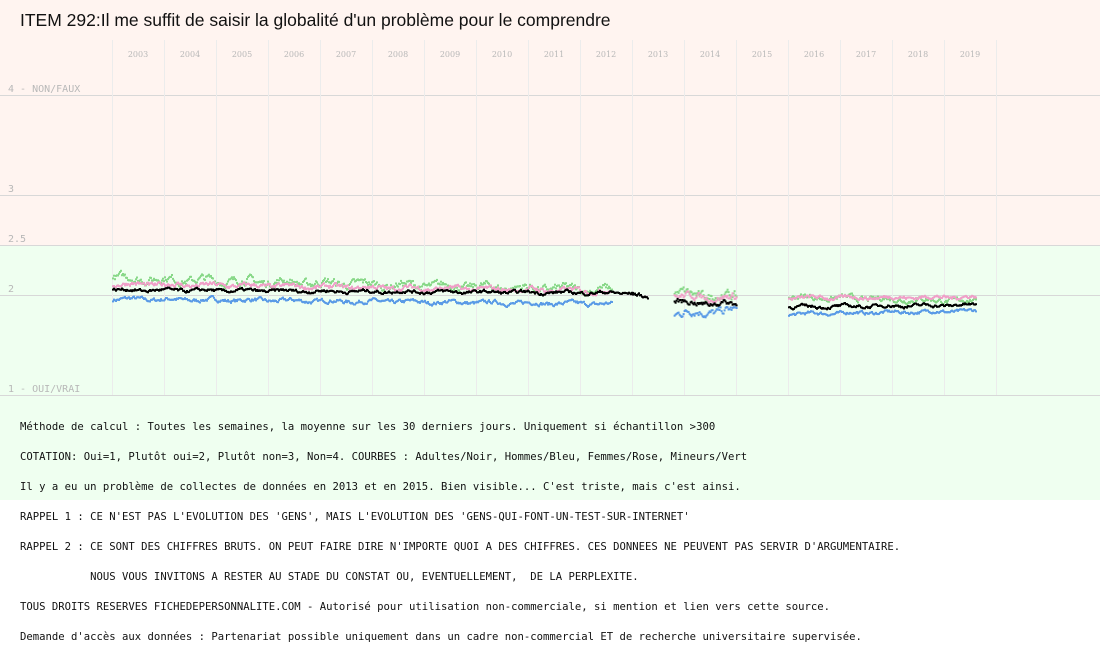  I want to click on y-tick-label: 2.5, so click(17, 239).